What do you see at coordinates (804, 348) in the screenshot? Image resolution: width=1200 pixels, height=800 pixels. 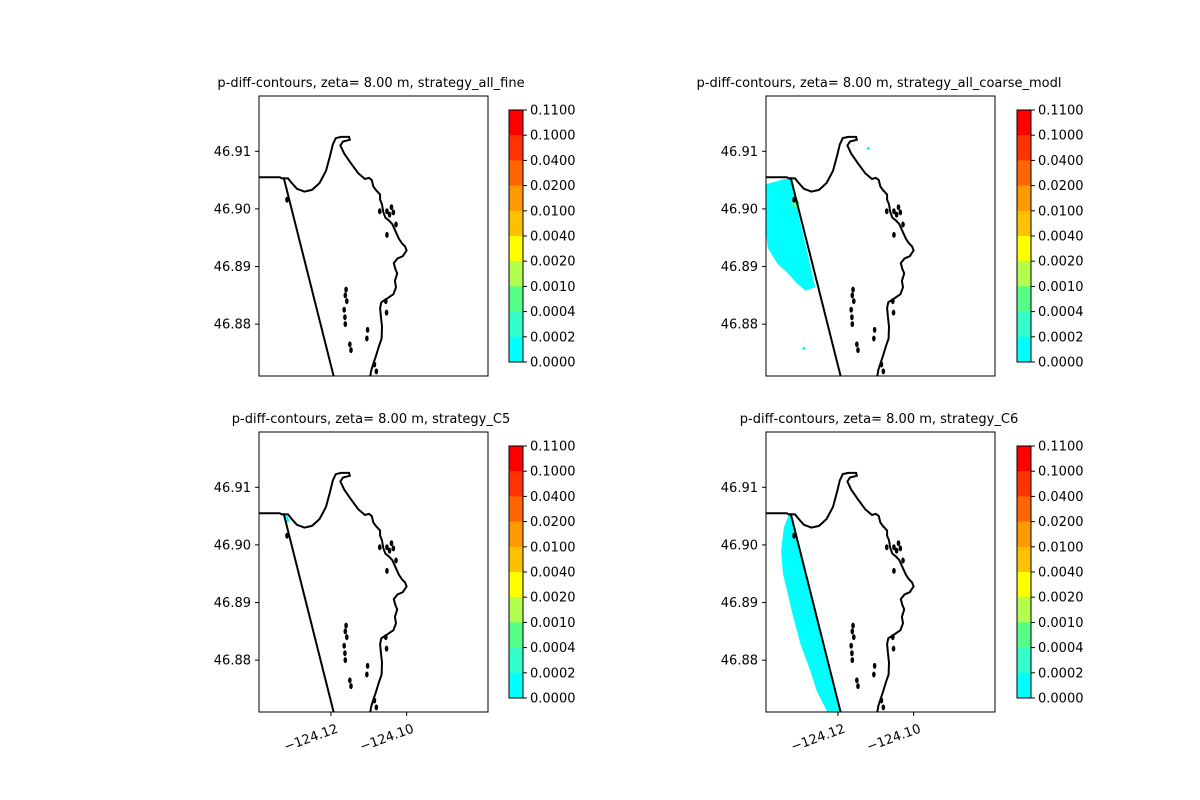 I see `diff-speck` at bounding box center [804, 348].